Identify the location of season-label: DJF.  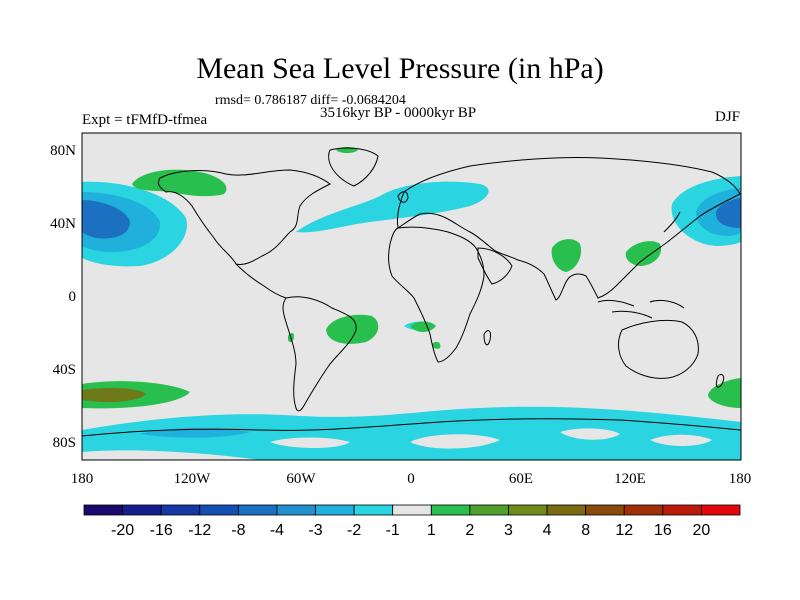
(727, 117).